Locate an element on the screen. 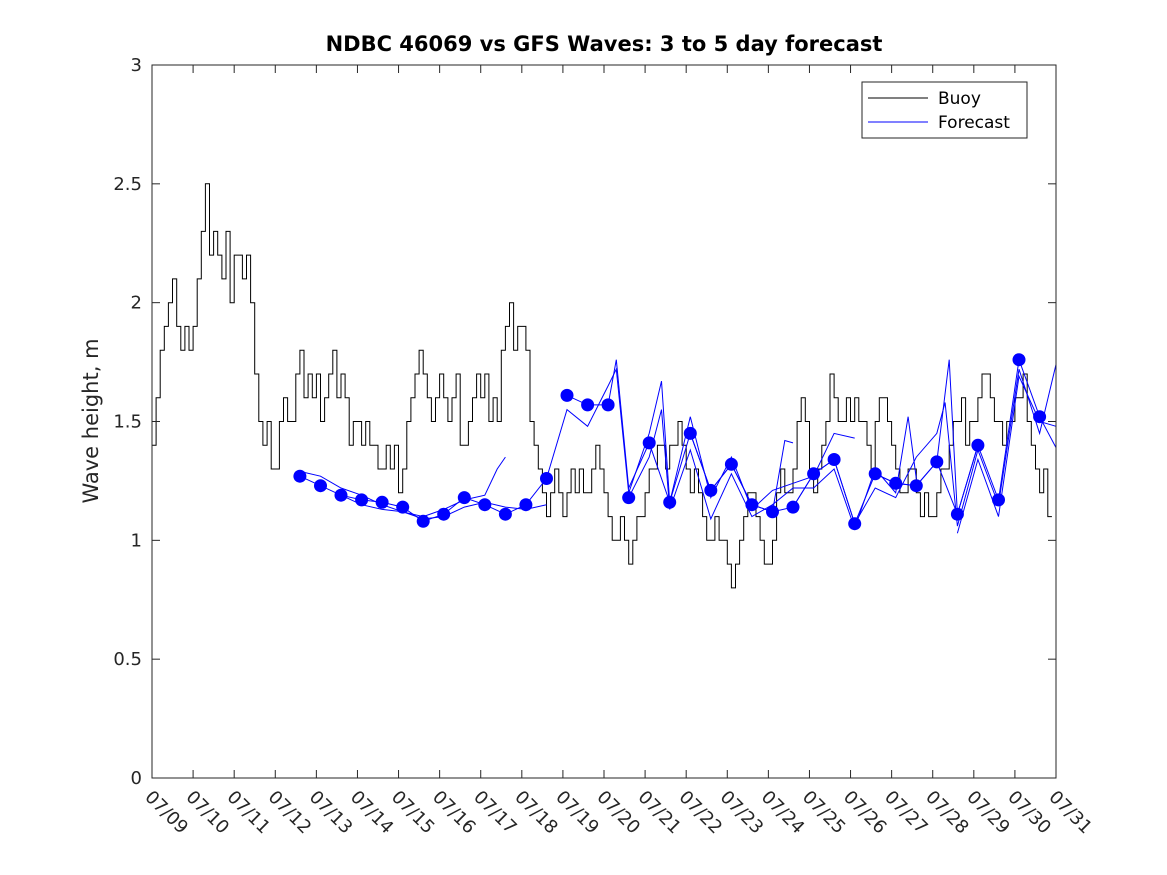 The width and height of the screenshot is (1167, 875). forecast-layer is located at coordinates (678, 446).